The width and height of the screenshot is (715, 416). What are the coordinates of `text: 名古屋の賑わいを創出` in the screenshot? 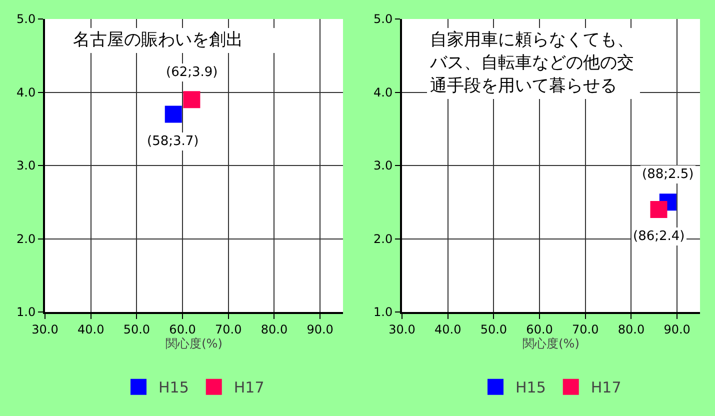 It's located at (177, 40).